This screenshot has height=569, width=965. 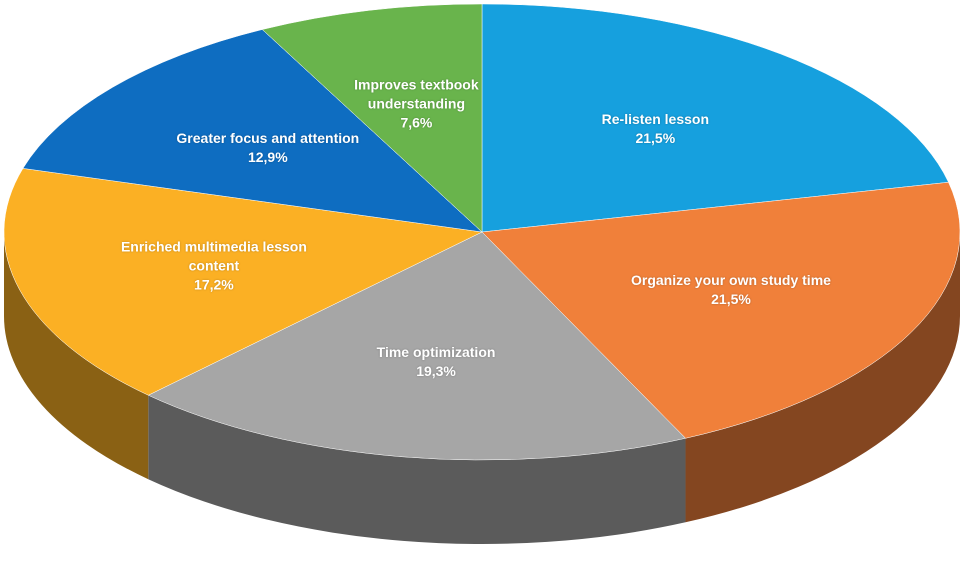 I want to click on slice-label: Enriched multimedia lesson content 17,2%, so click(x=214, y=265).